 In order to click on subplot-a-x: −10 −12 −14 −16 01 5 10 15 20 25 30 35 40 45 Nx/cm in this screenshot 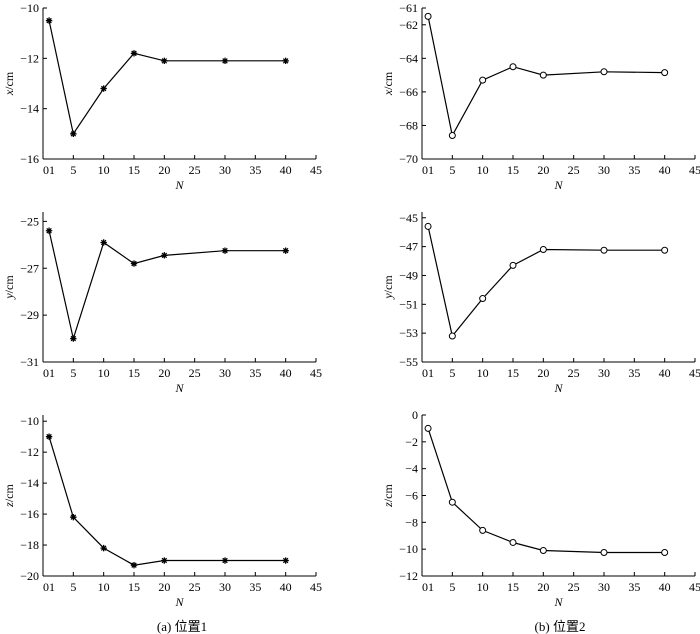, I will do `click(162, 96)`.